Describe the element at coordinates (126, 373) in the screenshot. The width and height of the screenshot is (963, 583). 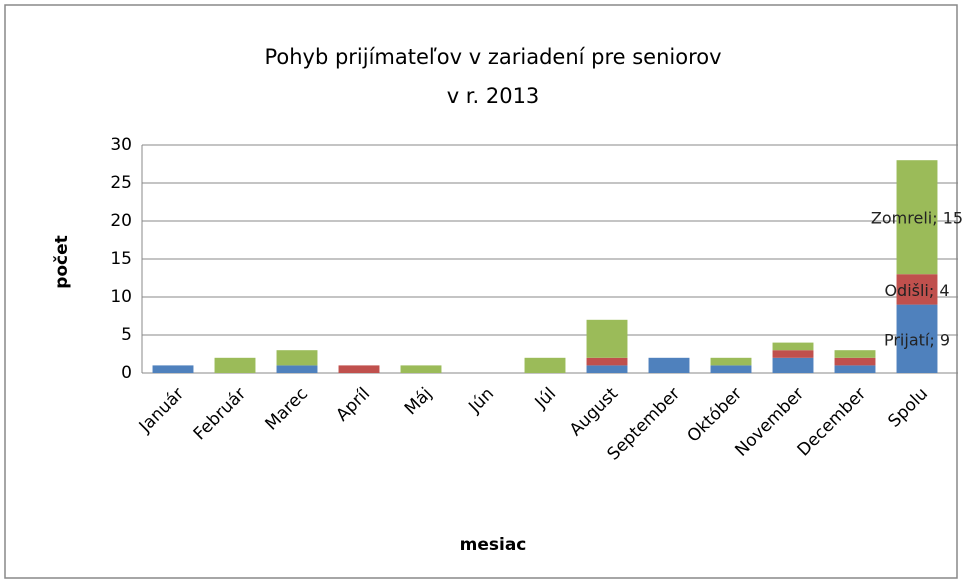
I see `y-tick-label: 0` at that location.